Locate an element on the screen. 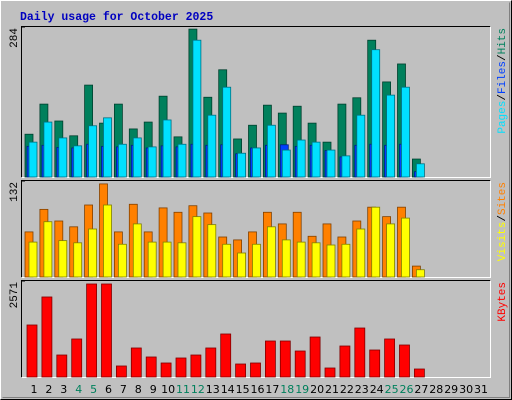  x-tick-label: 6 is located at coordinates (108, 389).